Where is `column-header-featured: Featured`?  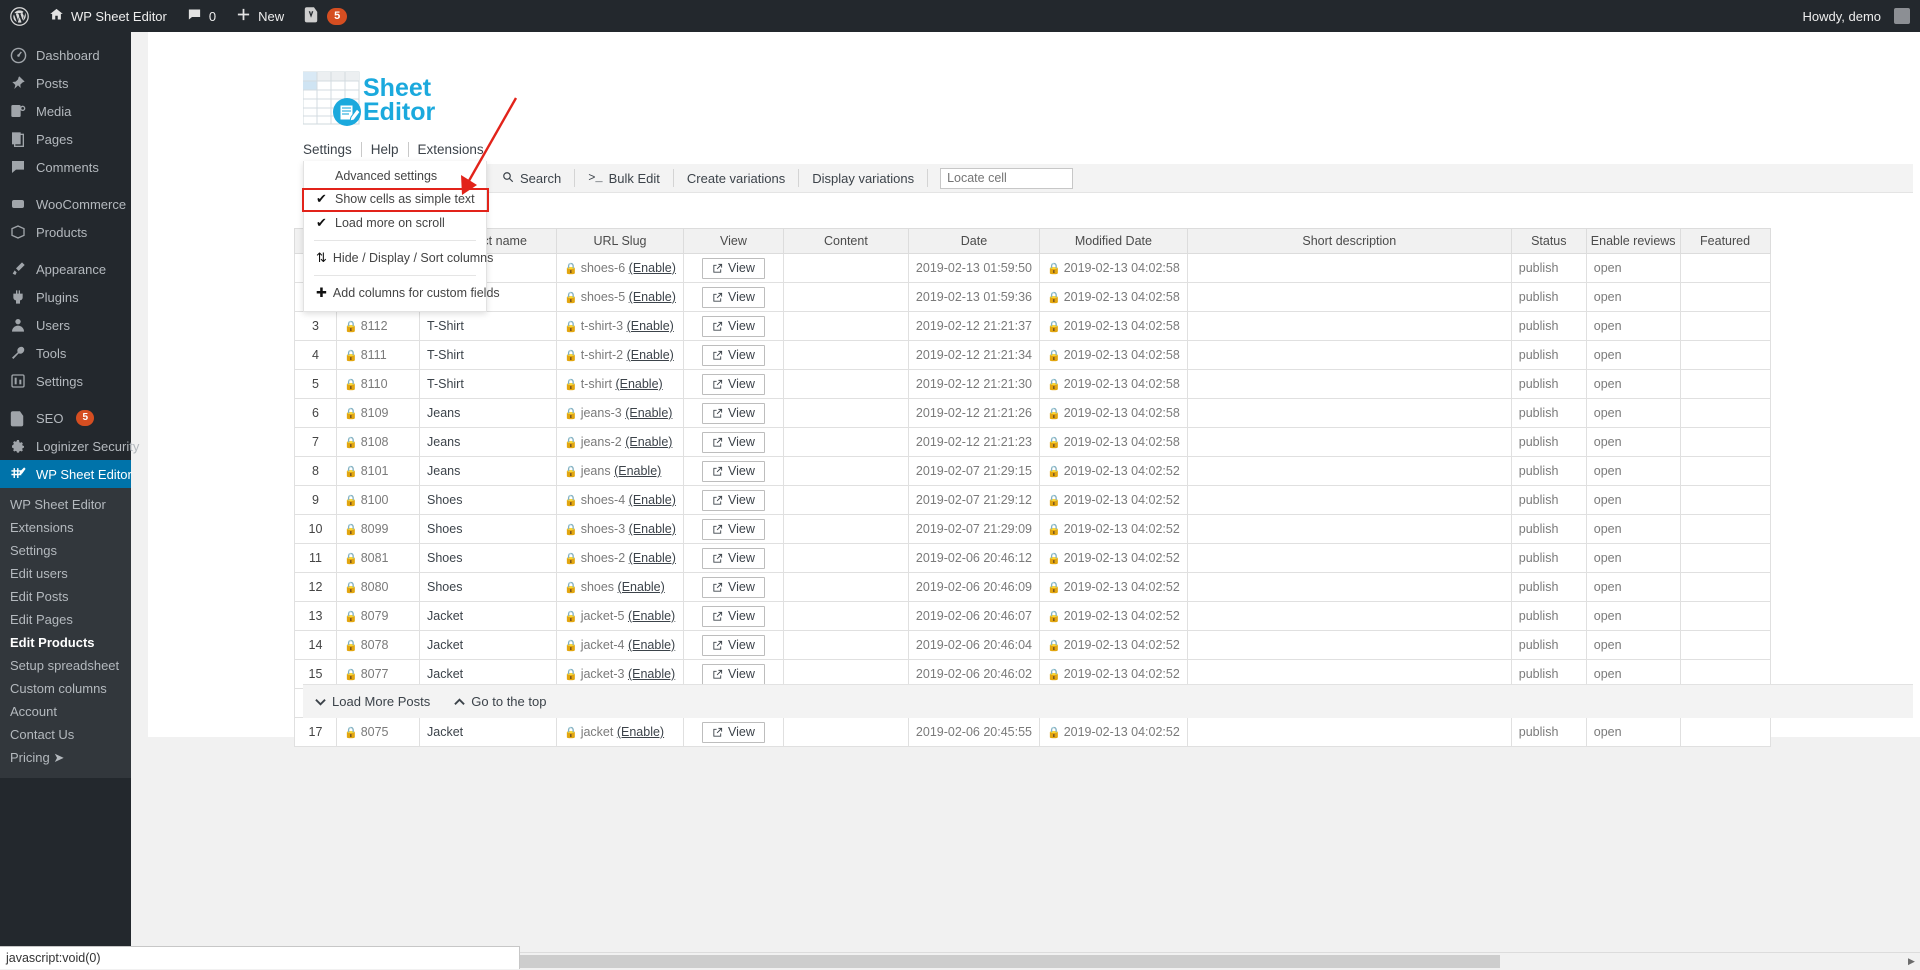 column-header-featured: Featured is located at coordinates (1725, 241).